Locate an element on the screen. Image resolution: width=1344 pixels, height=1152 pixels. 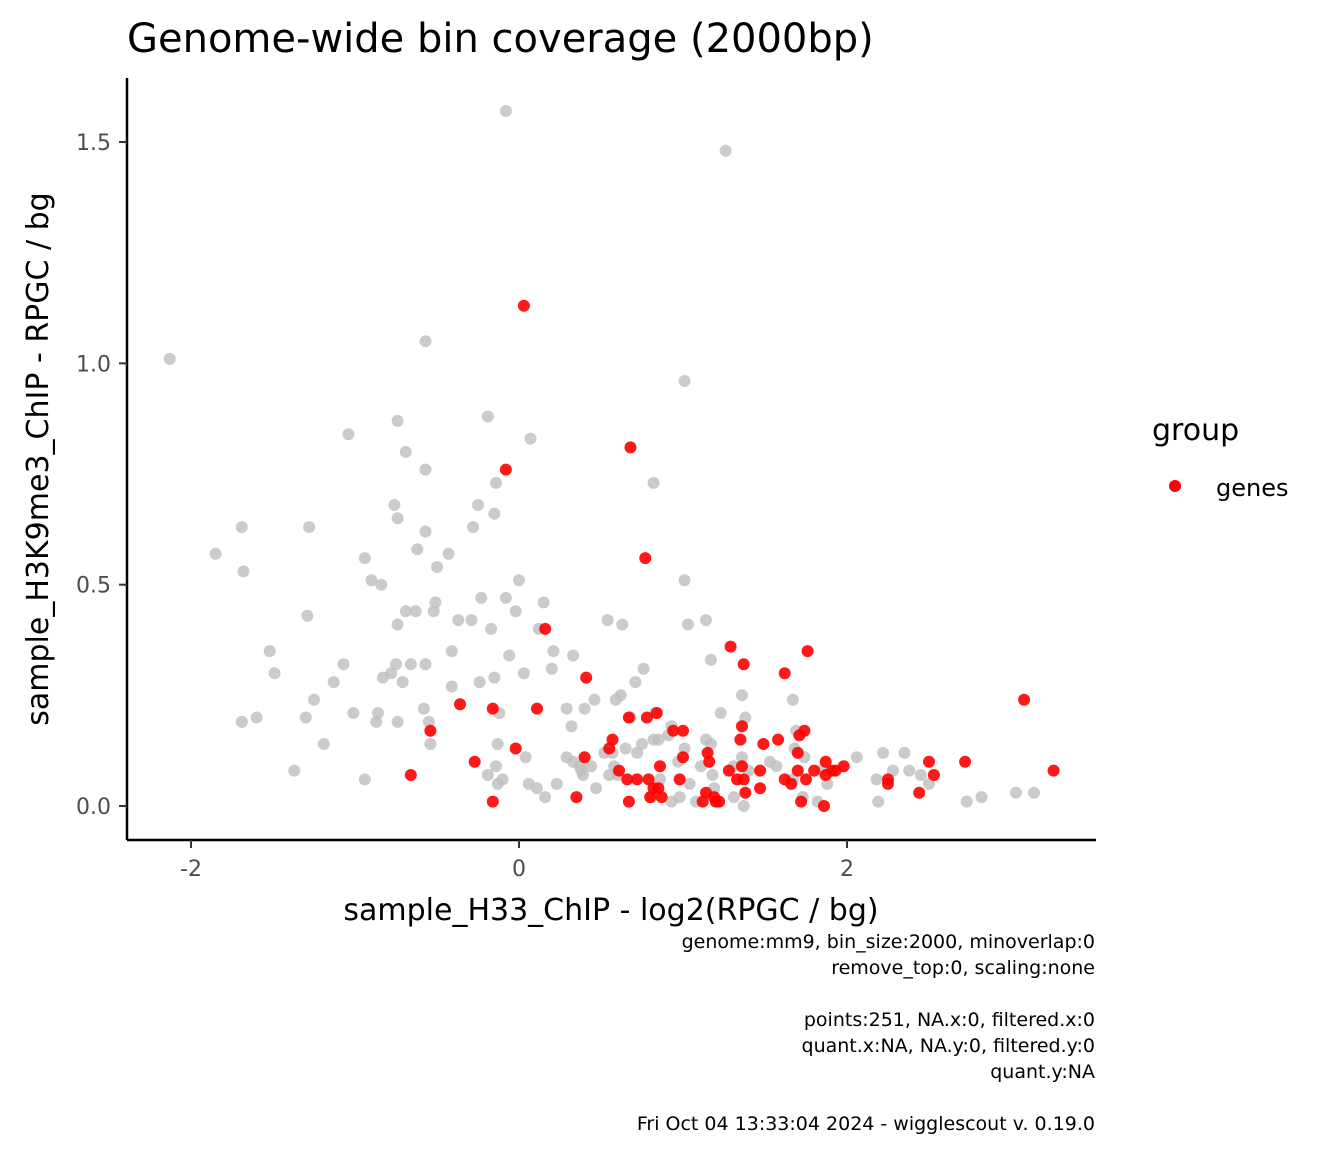
x-tick-label: 0 is located at coordinates (519, 869).